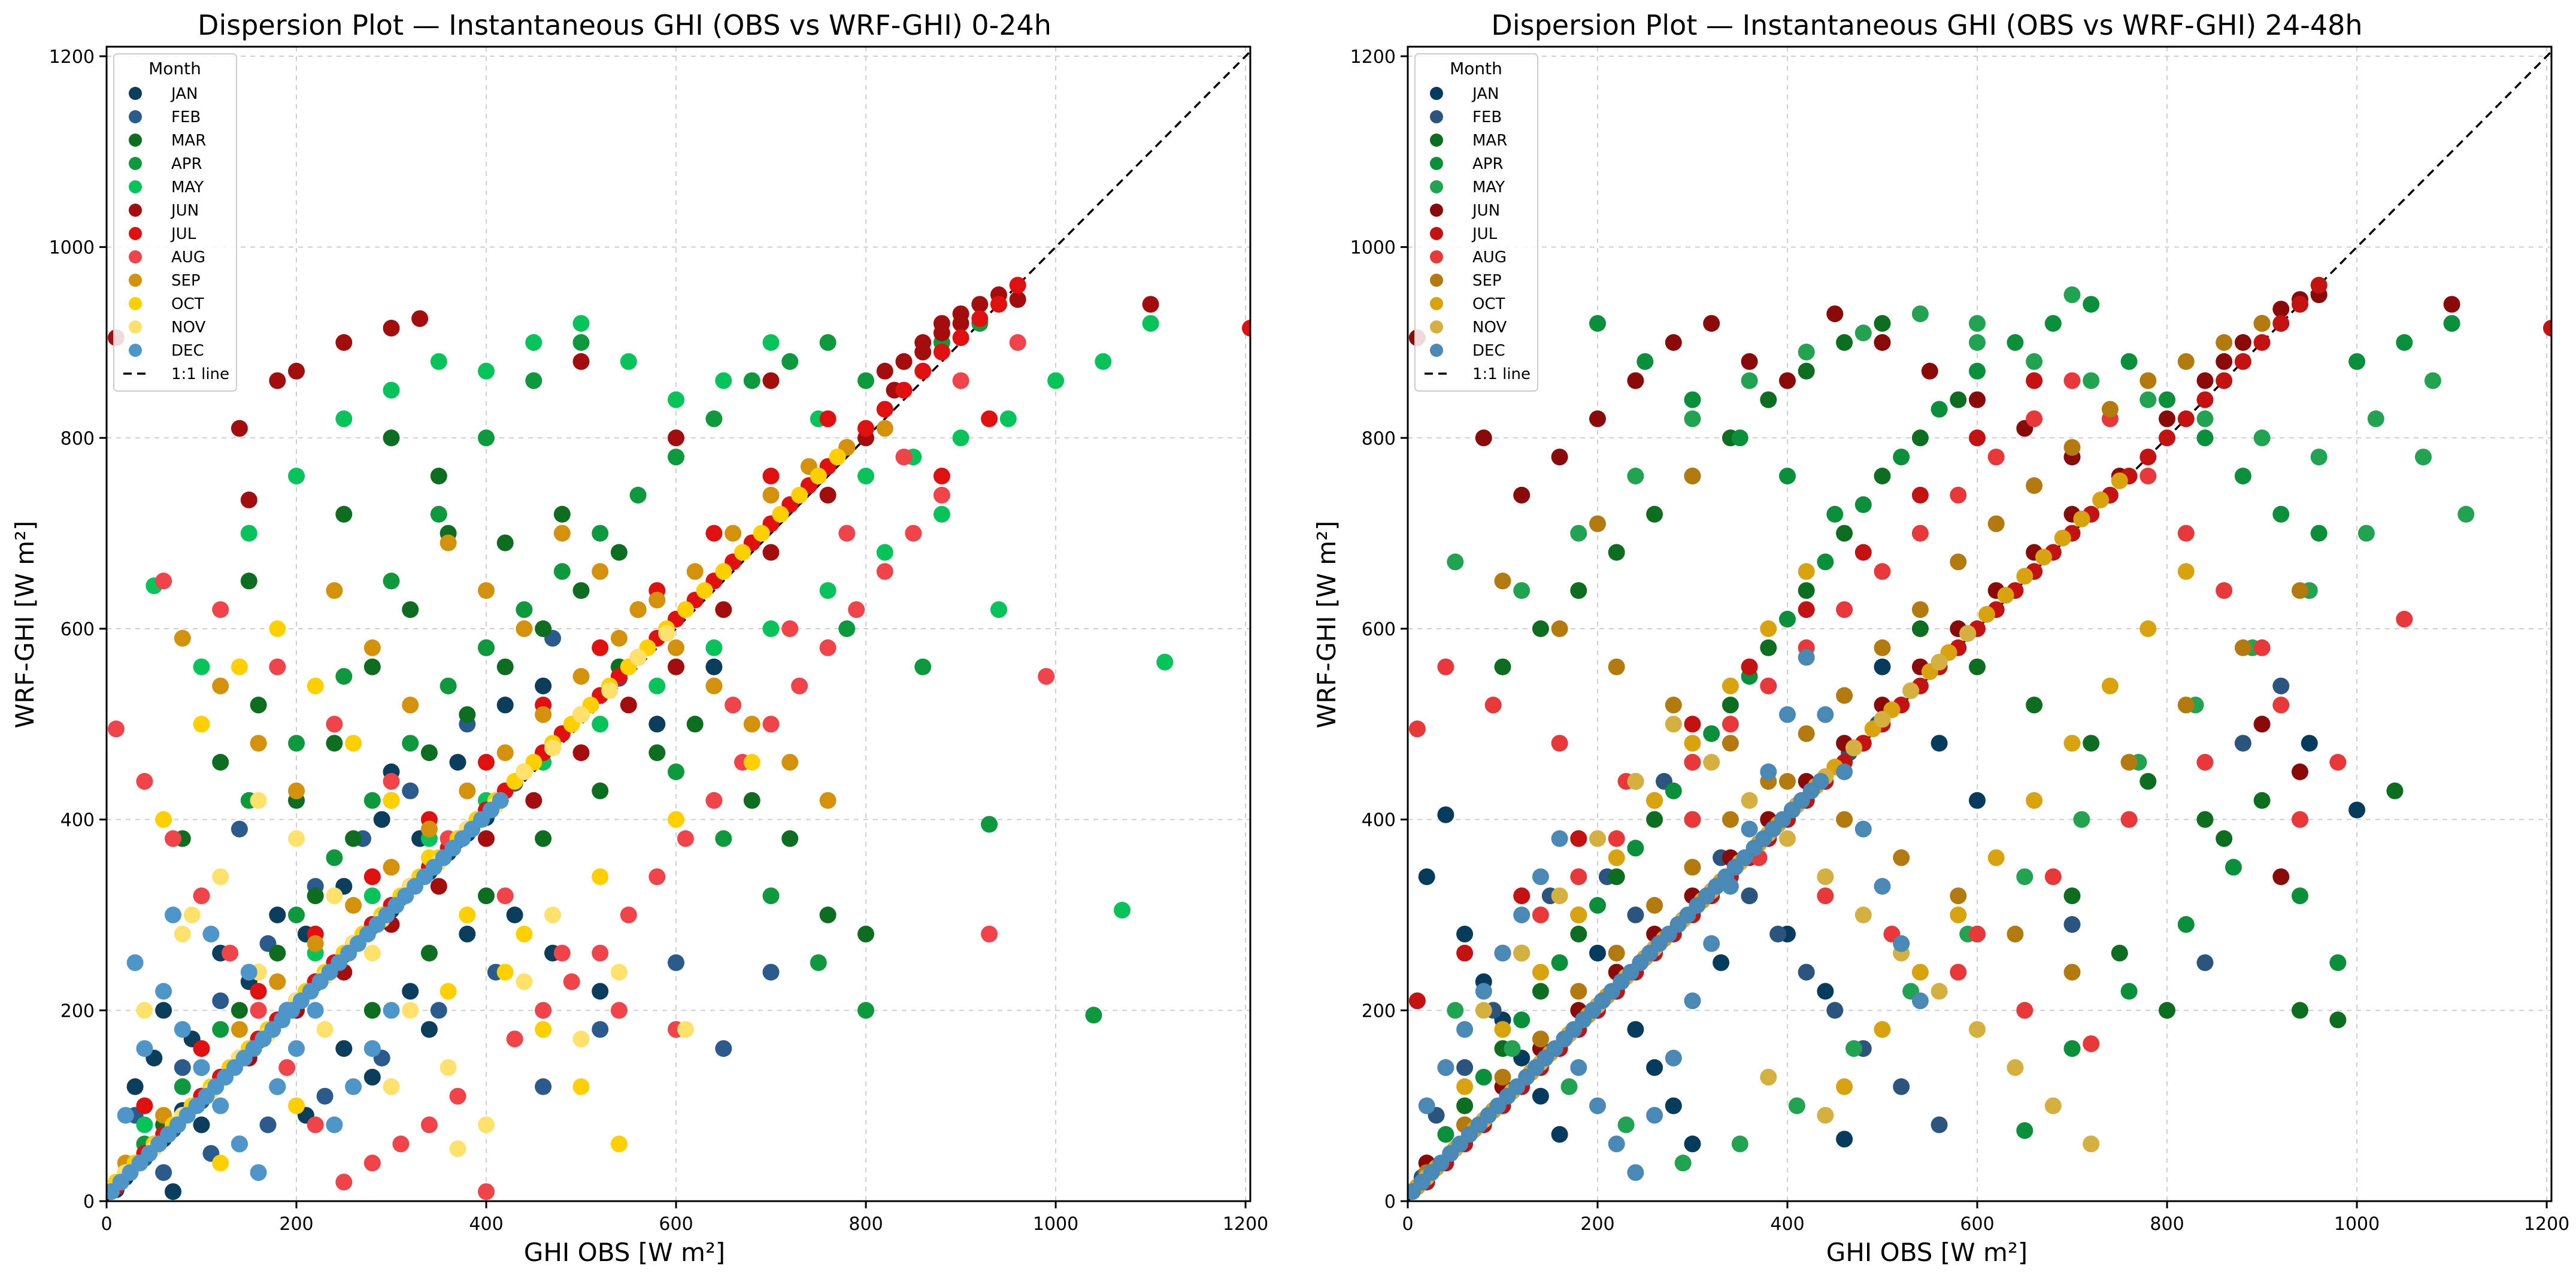  Describe the element at coordinates (1484, 234) in the screenshot. I see `legend-label: JUL` at that location.